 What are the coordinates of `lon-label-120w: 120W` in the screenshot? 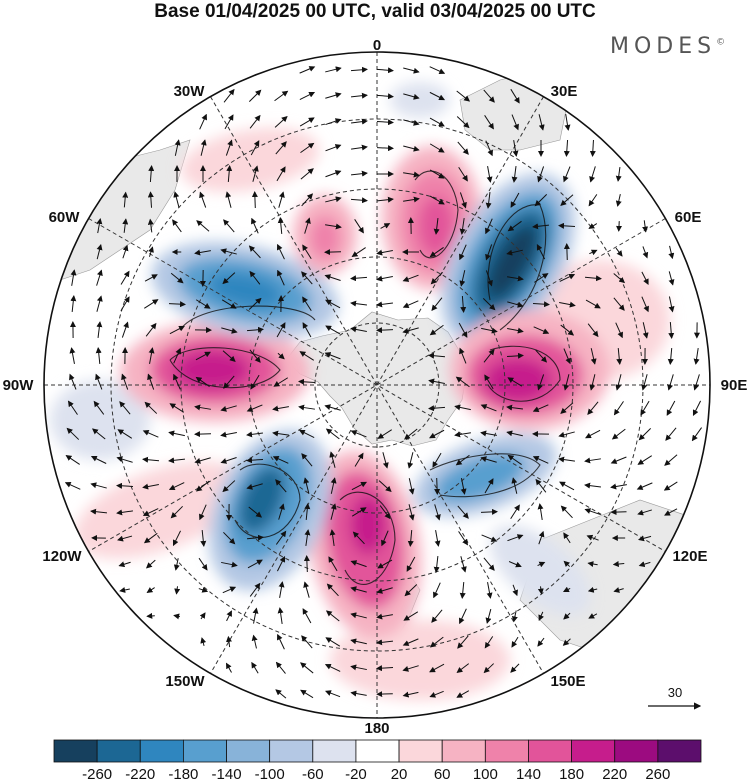 It's located at (62, 556).